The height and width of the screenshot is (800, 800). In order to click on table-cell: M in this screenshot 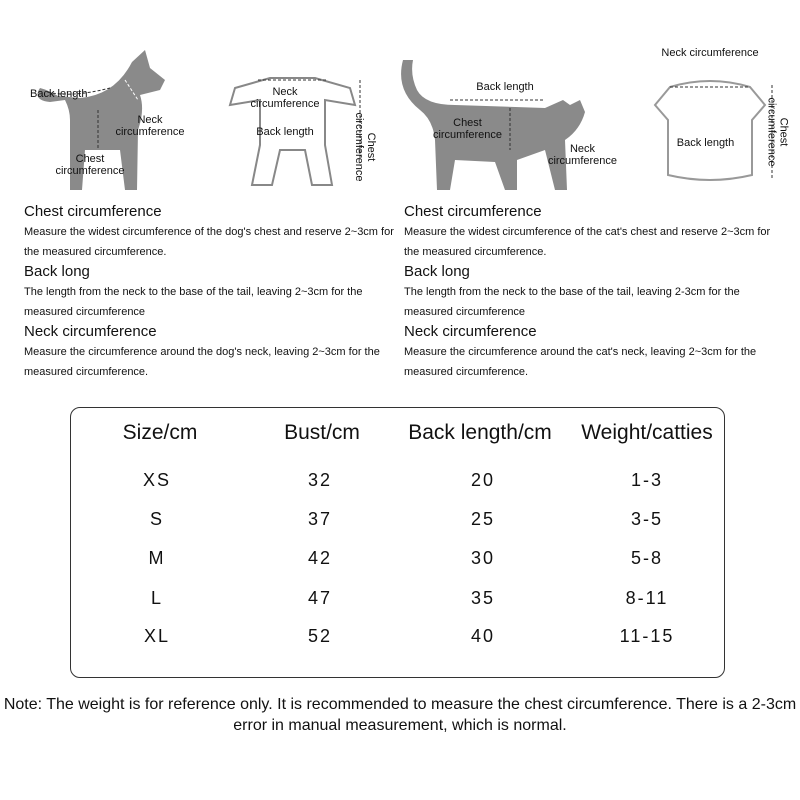, I will do `click(157, 558)`.